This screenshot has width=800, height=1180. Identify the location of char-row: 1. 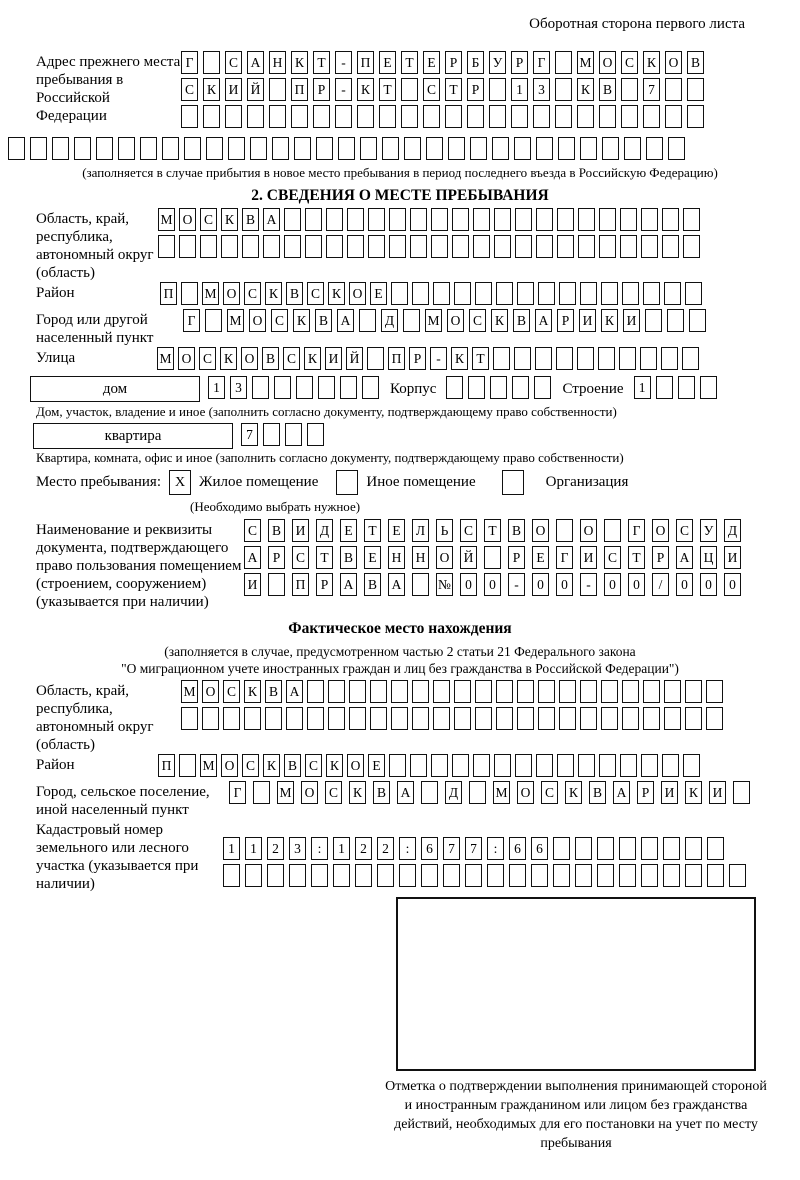
(677, 387).